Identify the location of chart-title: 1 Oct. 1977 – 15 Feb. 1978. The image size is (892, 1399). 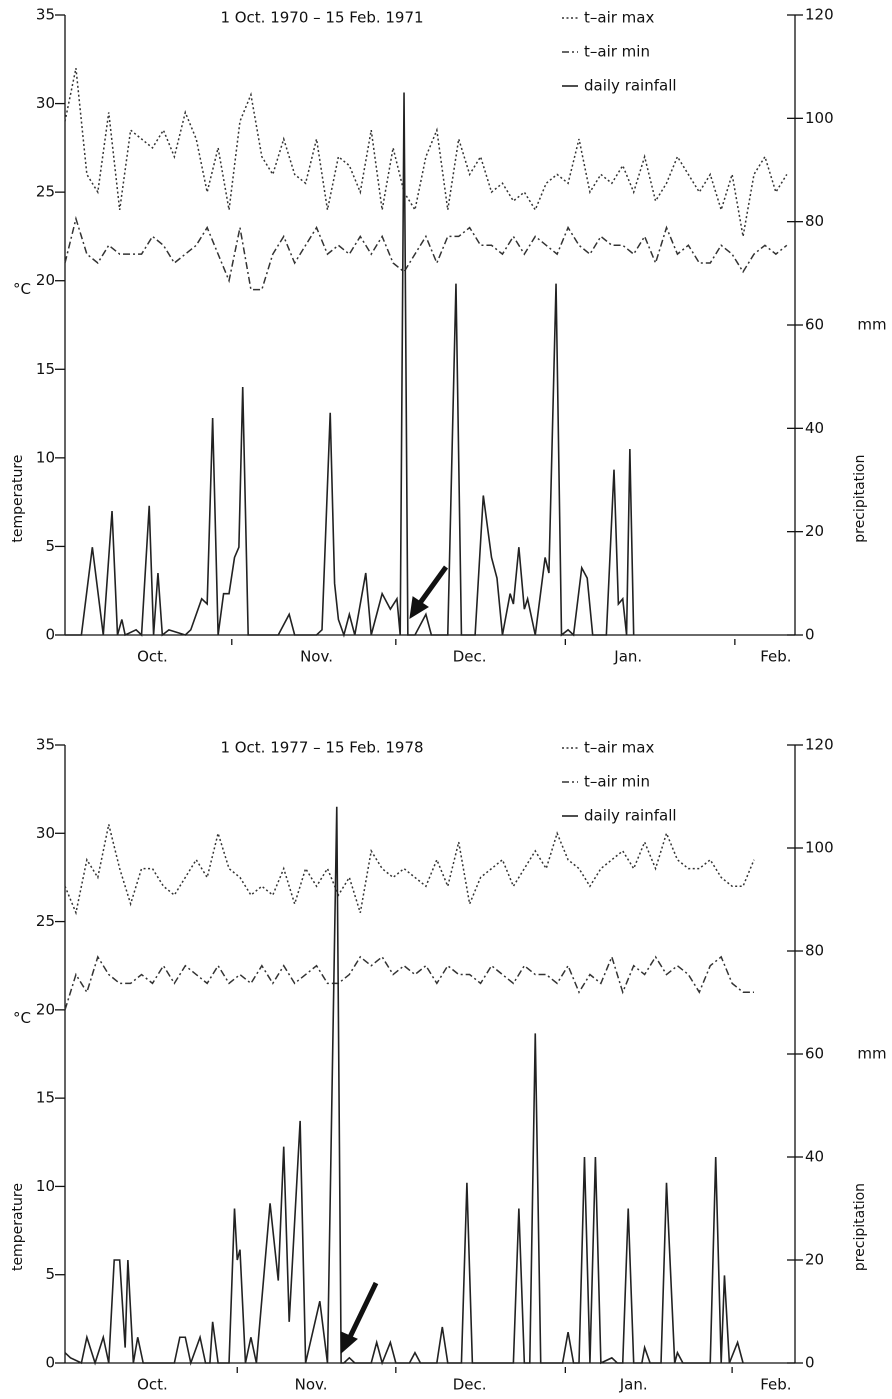
(321, 748).